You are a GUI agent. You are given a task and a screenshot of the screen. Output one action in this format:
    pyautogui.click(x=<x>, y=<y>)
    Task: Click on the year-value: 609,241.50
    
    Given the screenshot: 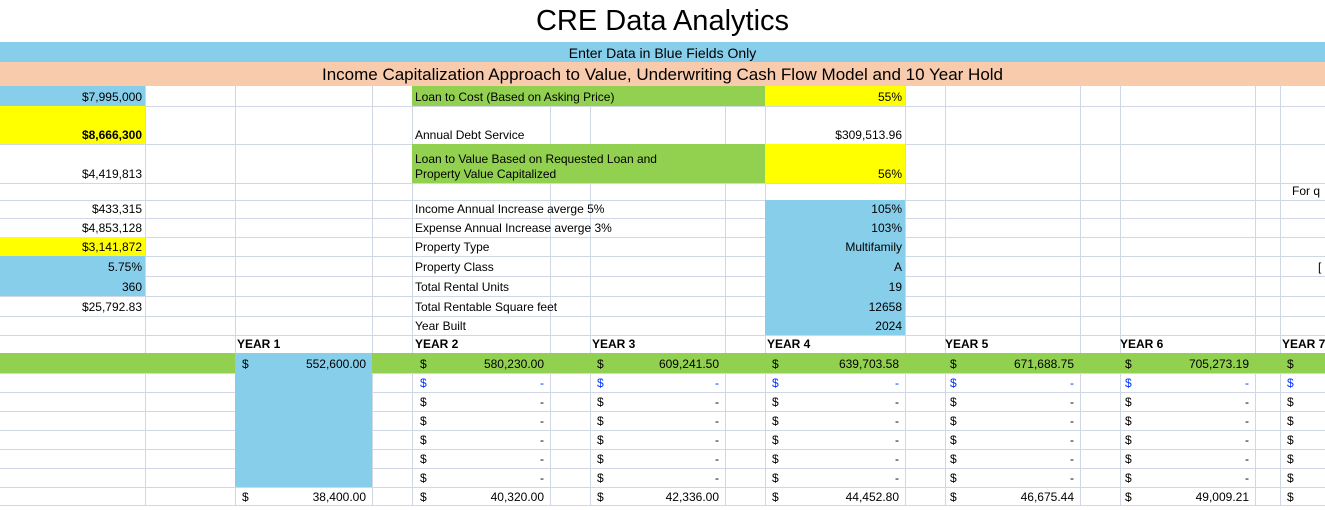 What is the action you would take?
    pyautogui.click(x=688, y=364)
    